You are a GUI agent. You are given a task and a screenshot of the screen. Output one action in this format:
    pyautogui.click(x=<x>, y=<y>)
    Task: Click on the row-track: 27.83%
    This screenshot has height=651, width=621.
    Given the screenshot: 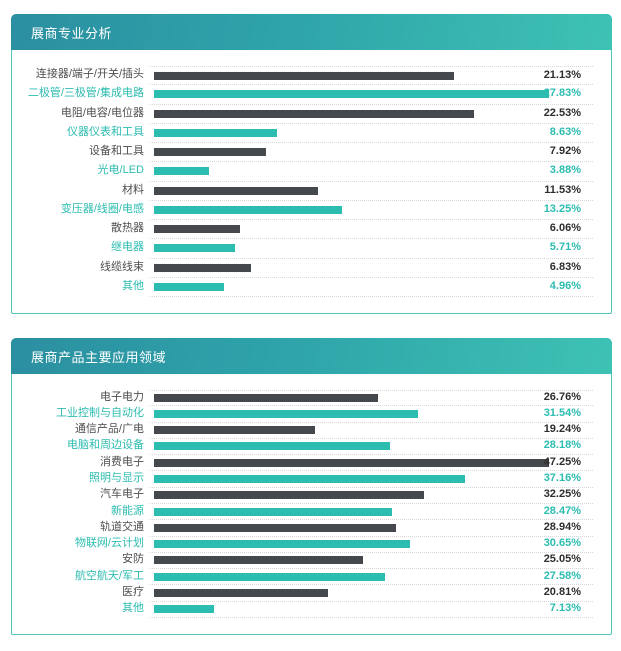 What is the action you would take?
    pyautogui.click(x=371, y=95)
    